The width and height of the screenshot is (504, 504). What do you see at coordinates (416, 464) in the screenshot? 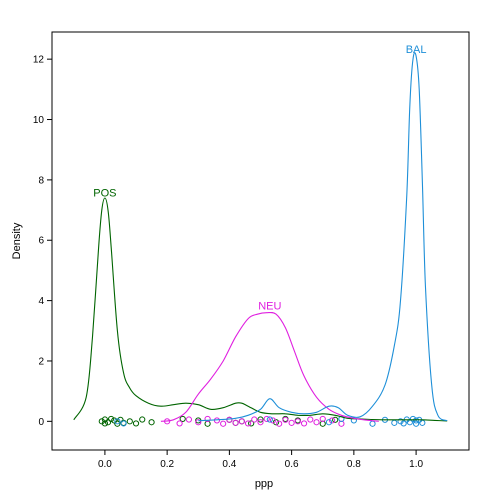
I see `x-tick-label: 1.0` at bounding box center [416, 464].